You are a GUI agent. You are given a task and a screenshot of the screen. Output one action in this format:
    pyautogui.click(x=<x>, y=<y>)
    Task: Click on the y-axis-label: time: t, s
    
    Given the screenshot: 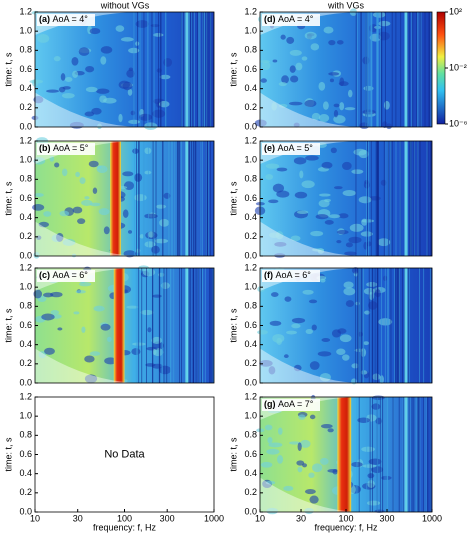 What is the action you would take?
    pyautogui.click(x=233, y=69)
    